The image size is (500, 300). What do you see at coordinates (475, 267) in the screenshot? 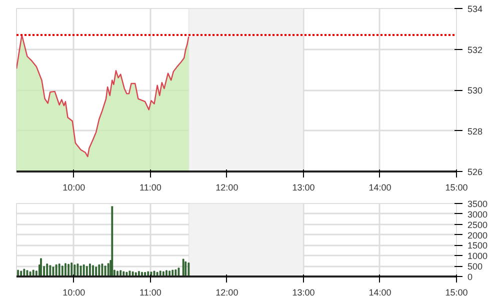
I see `y-tick-label: 500` at bounding box center [475, 267].